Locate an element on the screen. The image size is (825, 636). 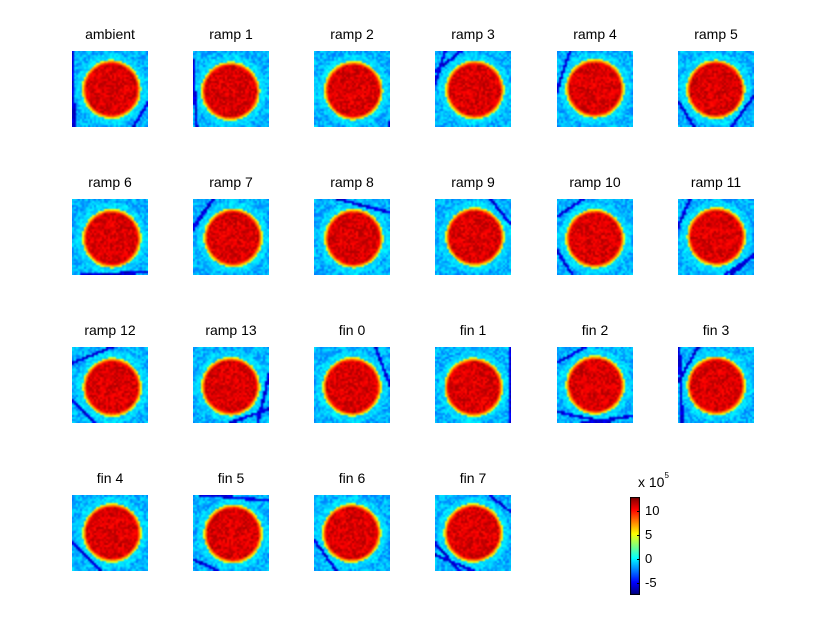
heatmap-panel: fin 4 is located at coordinates (110, 529).